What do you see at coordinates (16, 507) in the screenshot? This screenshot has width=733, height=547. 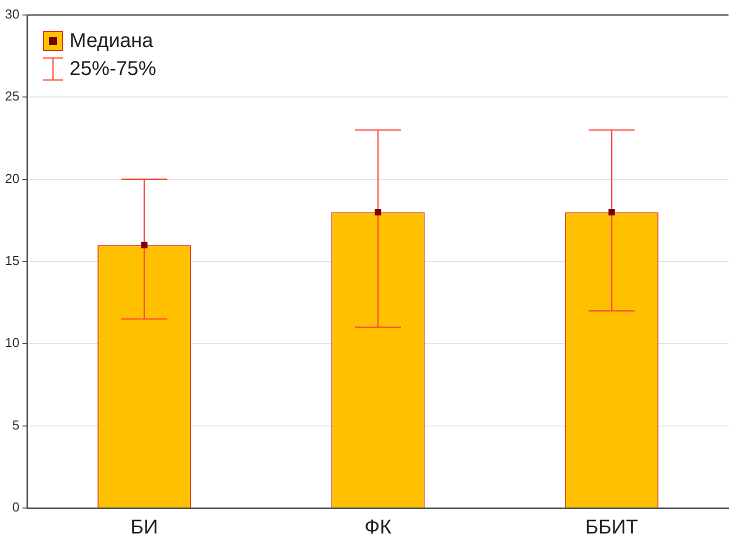 I see `y-tick-label: 0` at bounding box center [16, 507].